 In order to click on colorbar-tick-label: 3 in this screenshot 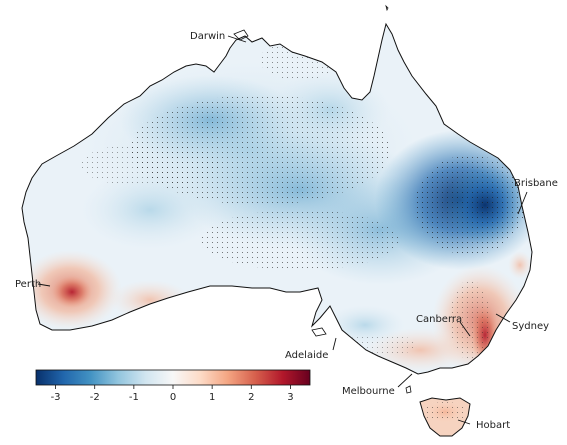, I will do `click(290, 397)`.